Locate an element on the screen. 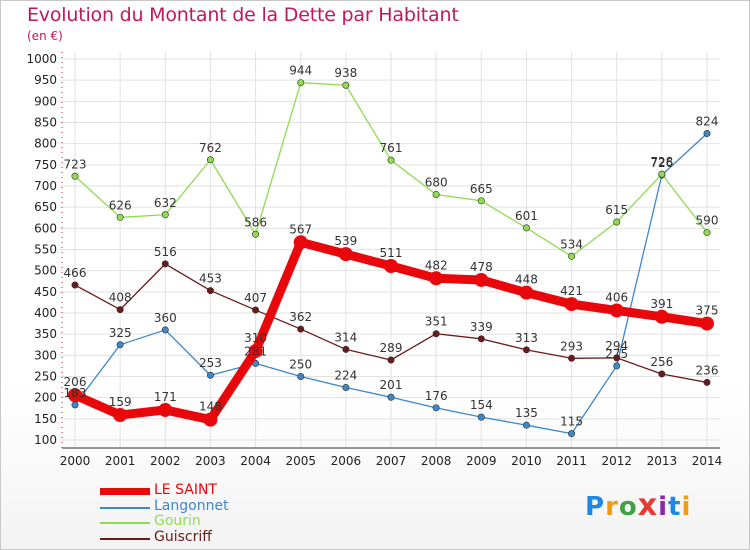  data-label-guiscriff: 314 is located at coordinates (345, 337).